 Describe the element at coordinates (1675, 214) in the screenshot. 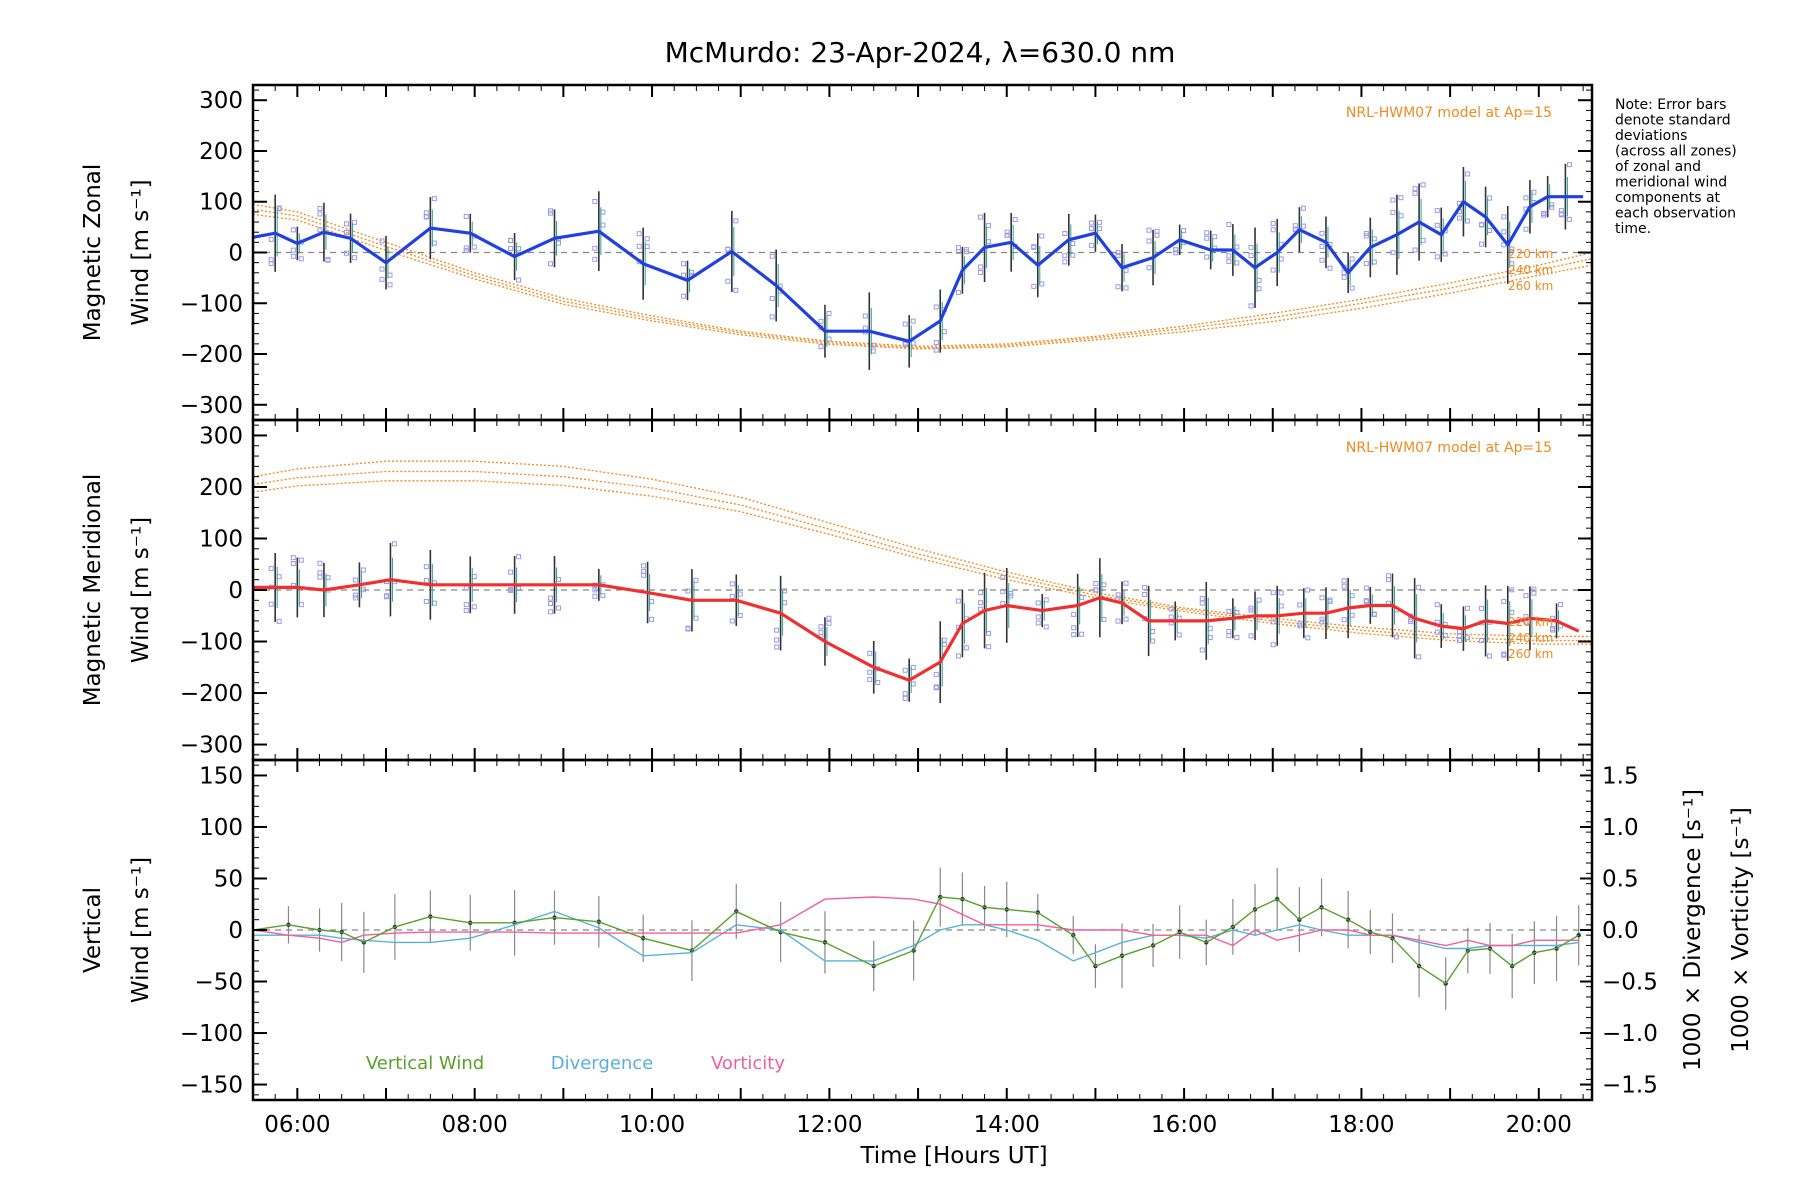

I see `note-line: each observation` at that location.